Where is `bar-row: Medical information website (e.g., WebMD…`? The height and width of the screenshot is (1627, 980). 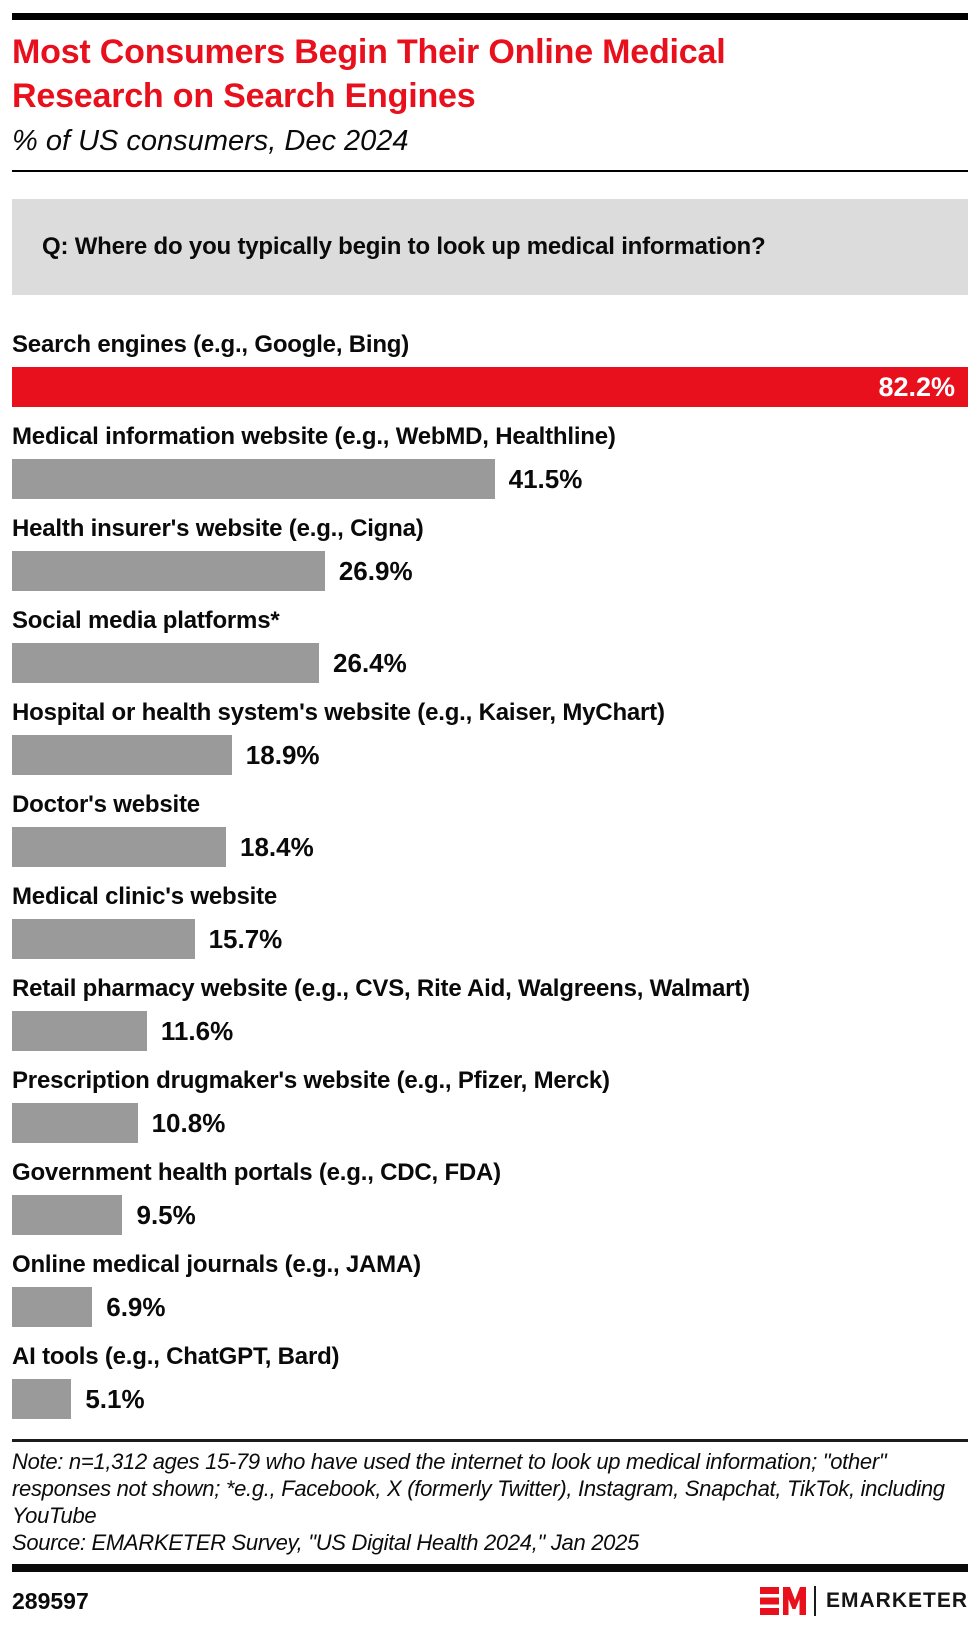
bar-row: Medical information website (e.g., WebMD… is located at coordinates (490, 461).